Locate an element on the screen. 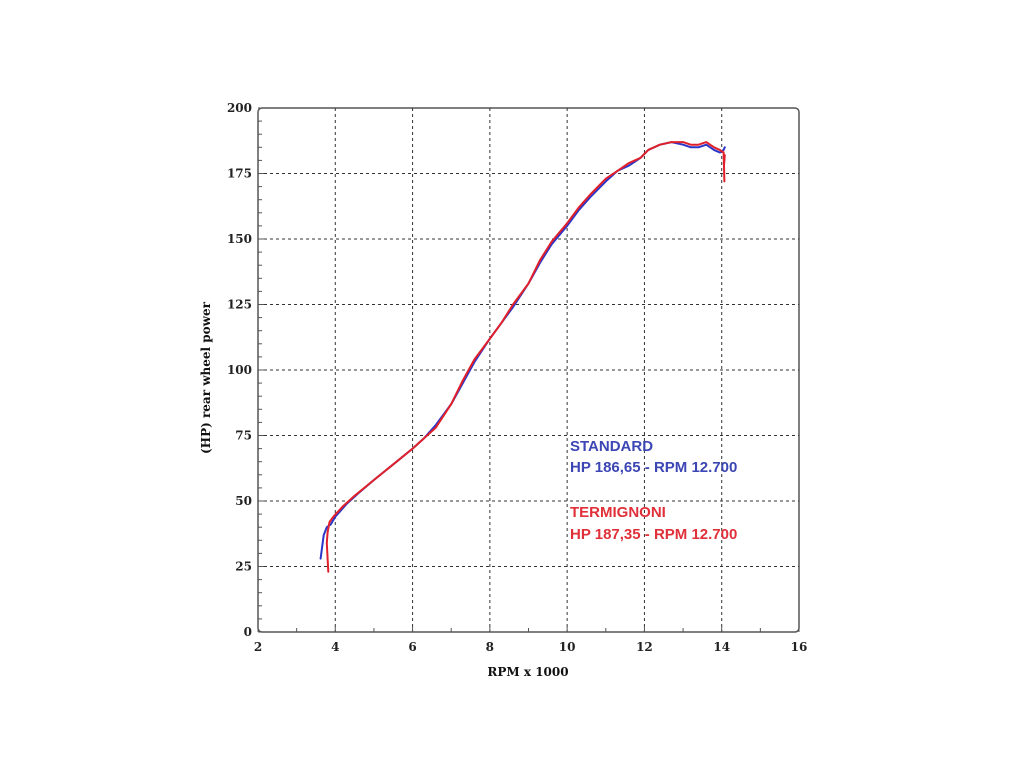 Image resolution: width=1024 pixels, height=768 pixels. y-tick-labels: 0 25 50 75 100 125 150 175 200 is located at coordinates (239, 370).